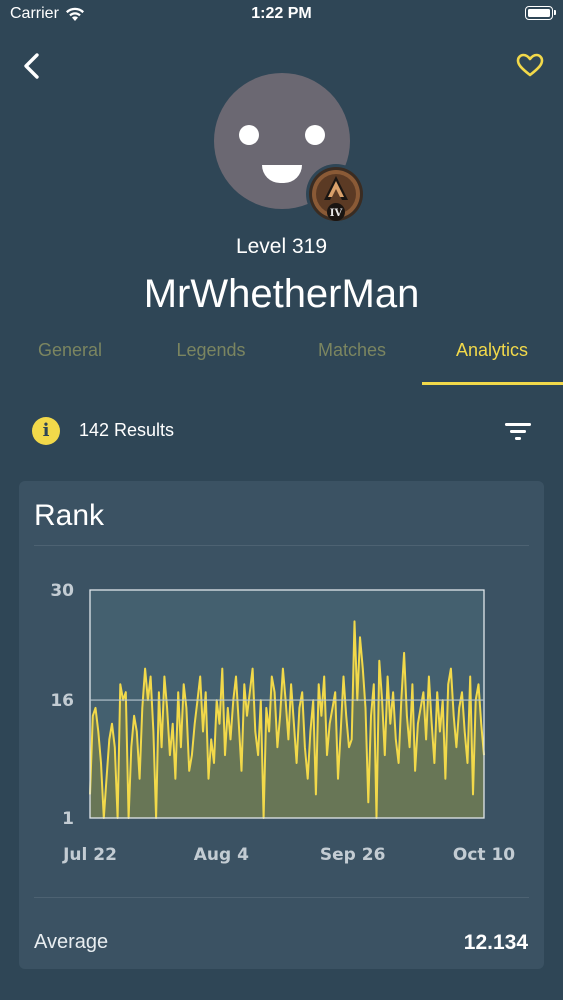  Describe the element at coordinates (282, 174) in the screenshot. I see `avatar-mouth` at that location.